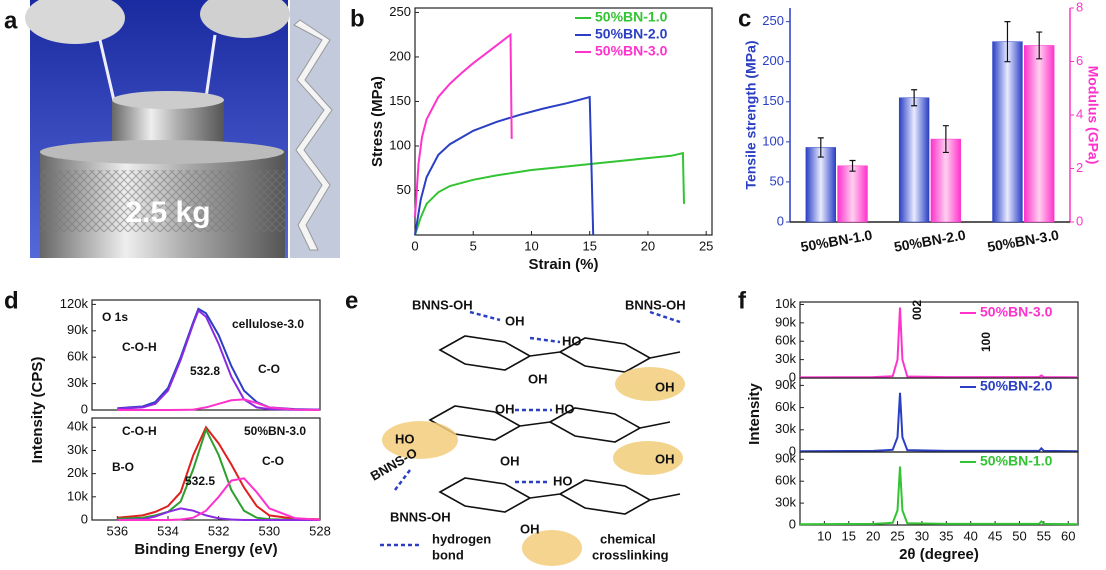 This screenshot has width=1106, height=570. I want to click on y-axis-label: Intensity (CPS), so click(37, 410).